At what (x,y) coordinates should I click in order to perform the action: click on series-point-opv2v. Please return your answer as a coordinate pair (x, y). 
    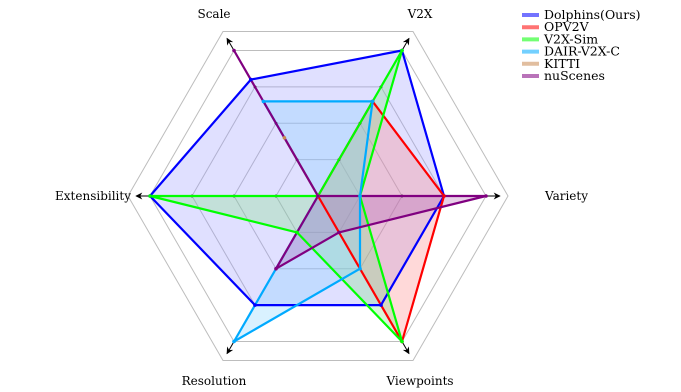
    Looking at the image, I should click on (444, 196).